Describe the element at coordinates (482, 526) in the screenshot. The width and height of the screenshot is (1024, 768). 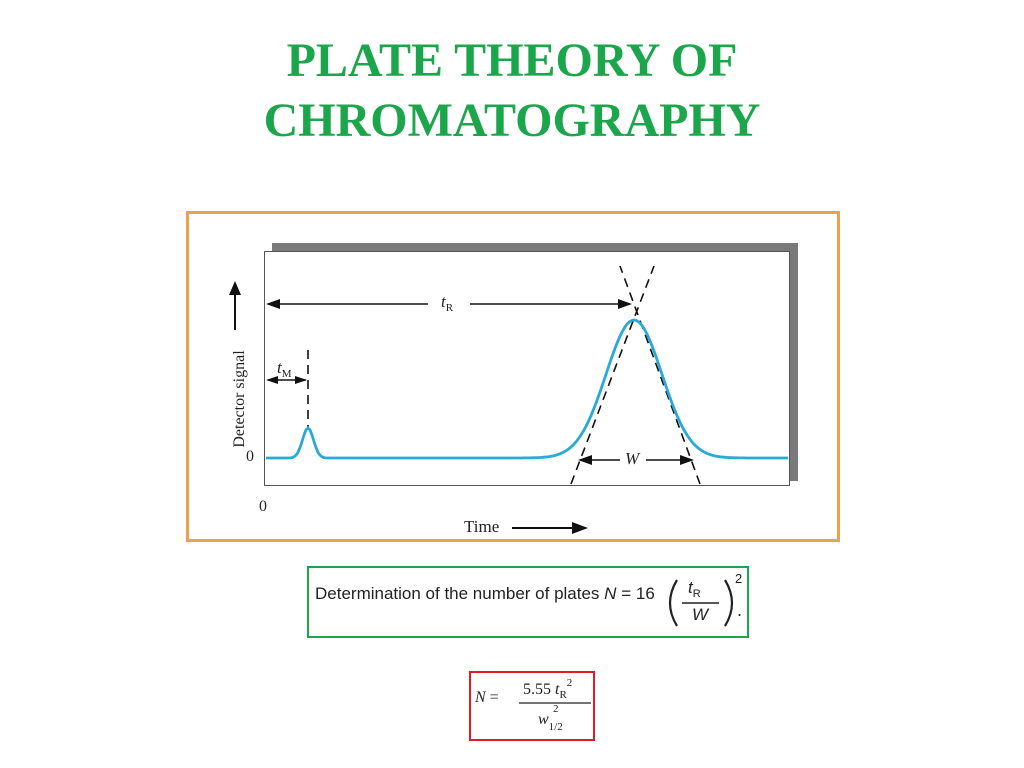
I see `x-axis-label: Time` at that location.